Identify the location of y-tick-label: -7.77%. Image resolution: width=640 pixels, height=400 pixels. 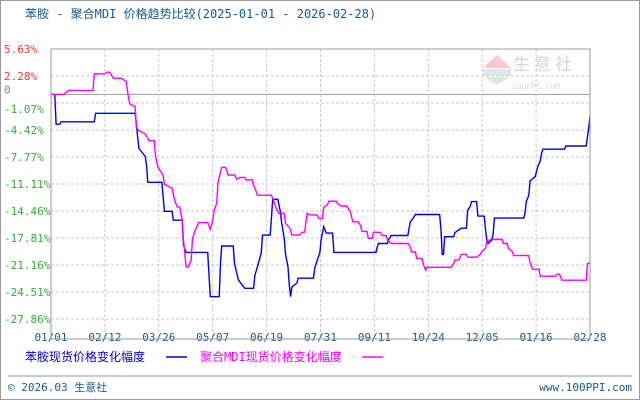
(24, 157).